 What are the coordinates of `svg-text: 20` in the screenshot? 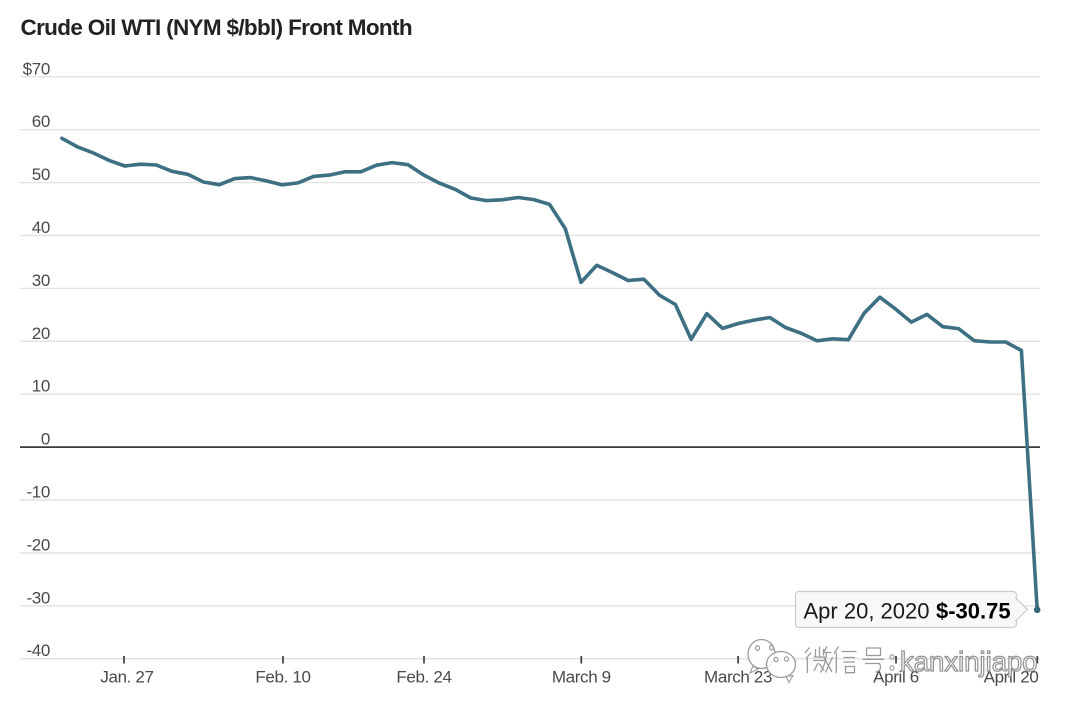 It's located at (41, 333).